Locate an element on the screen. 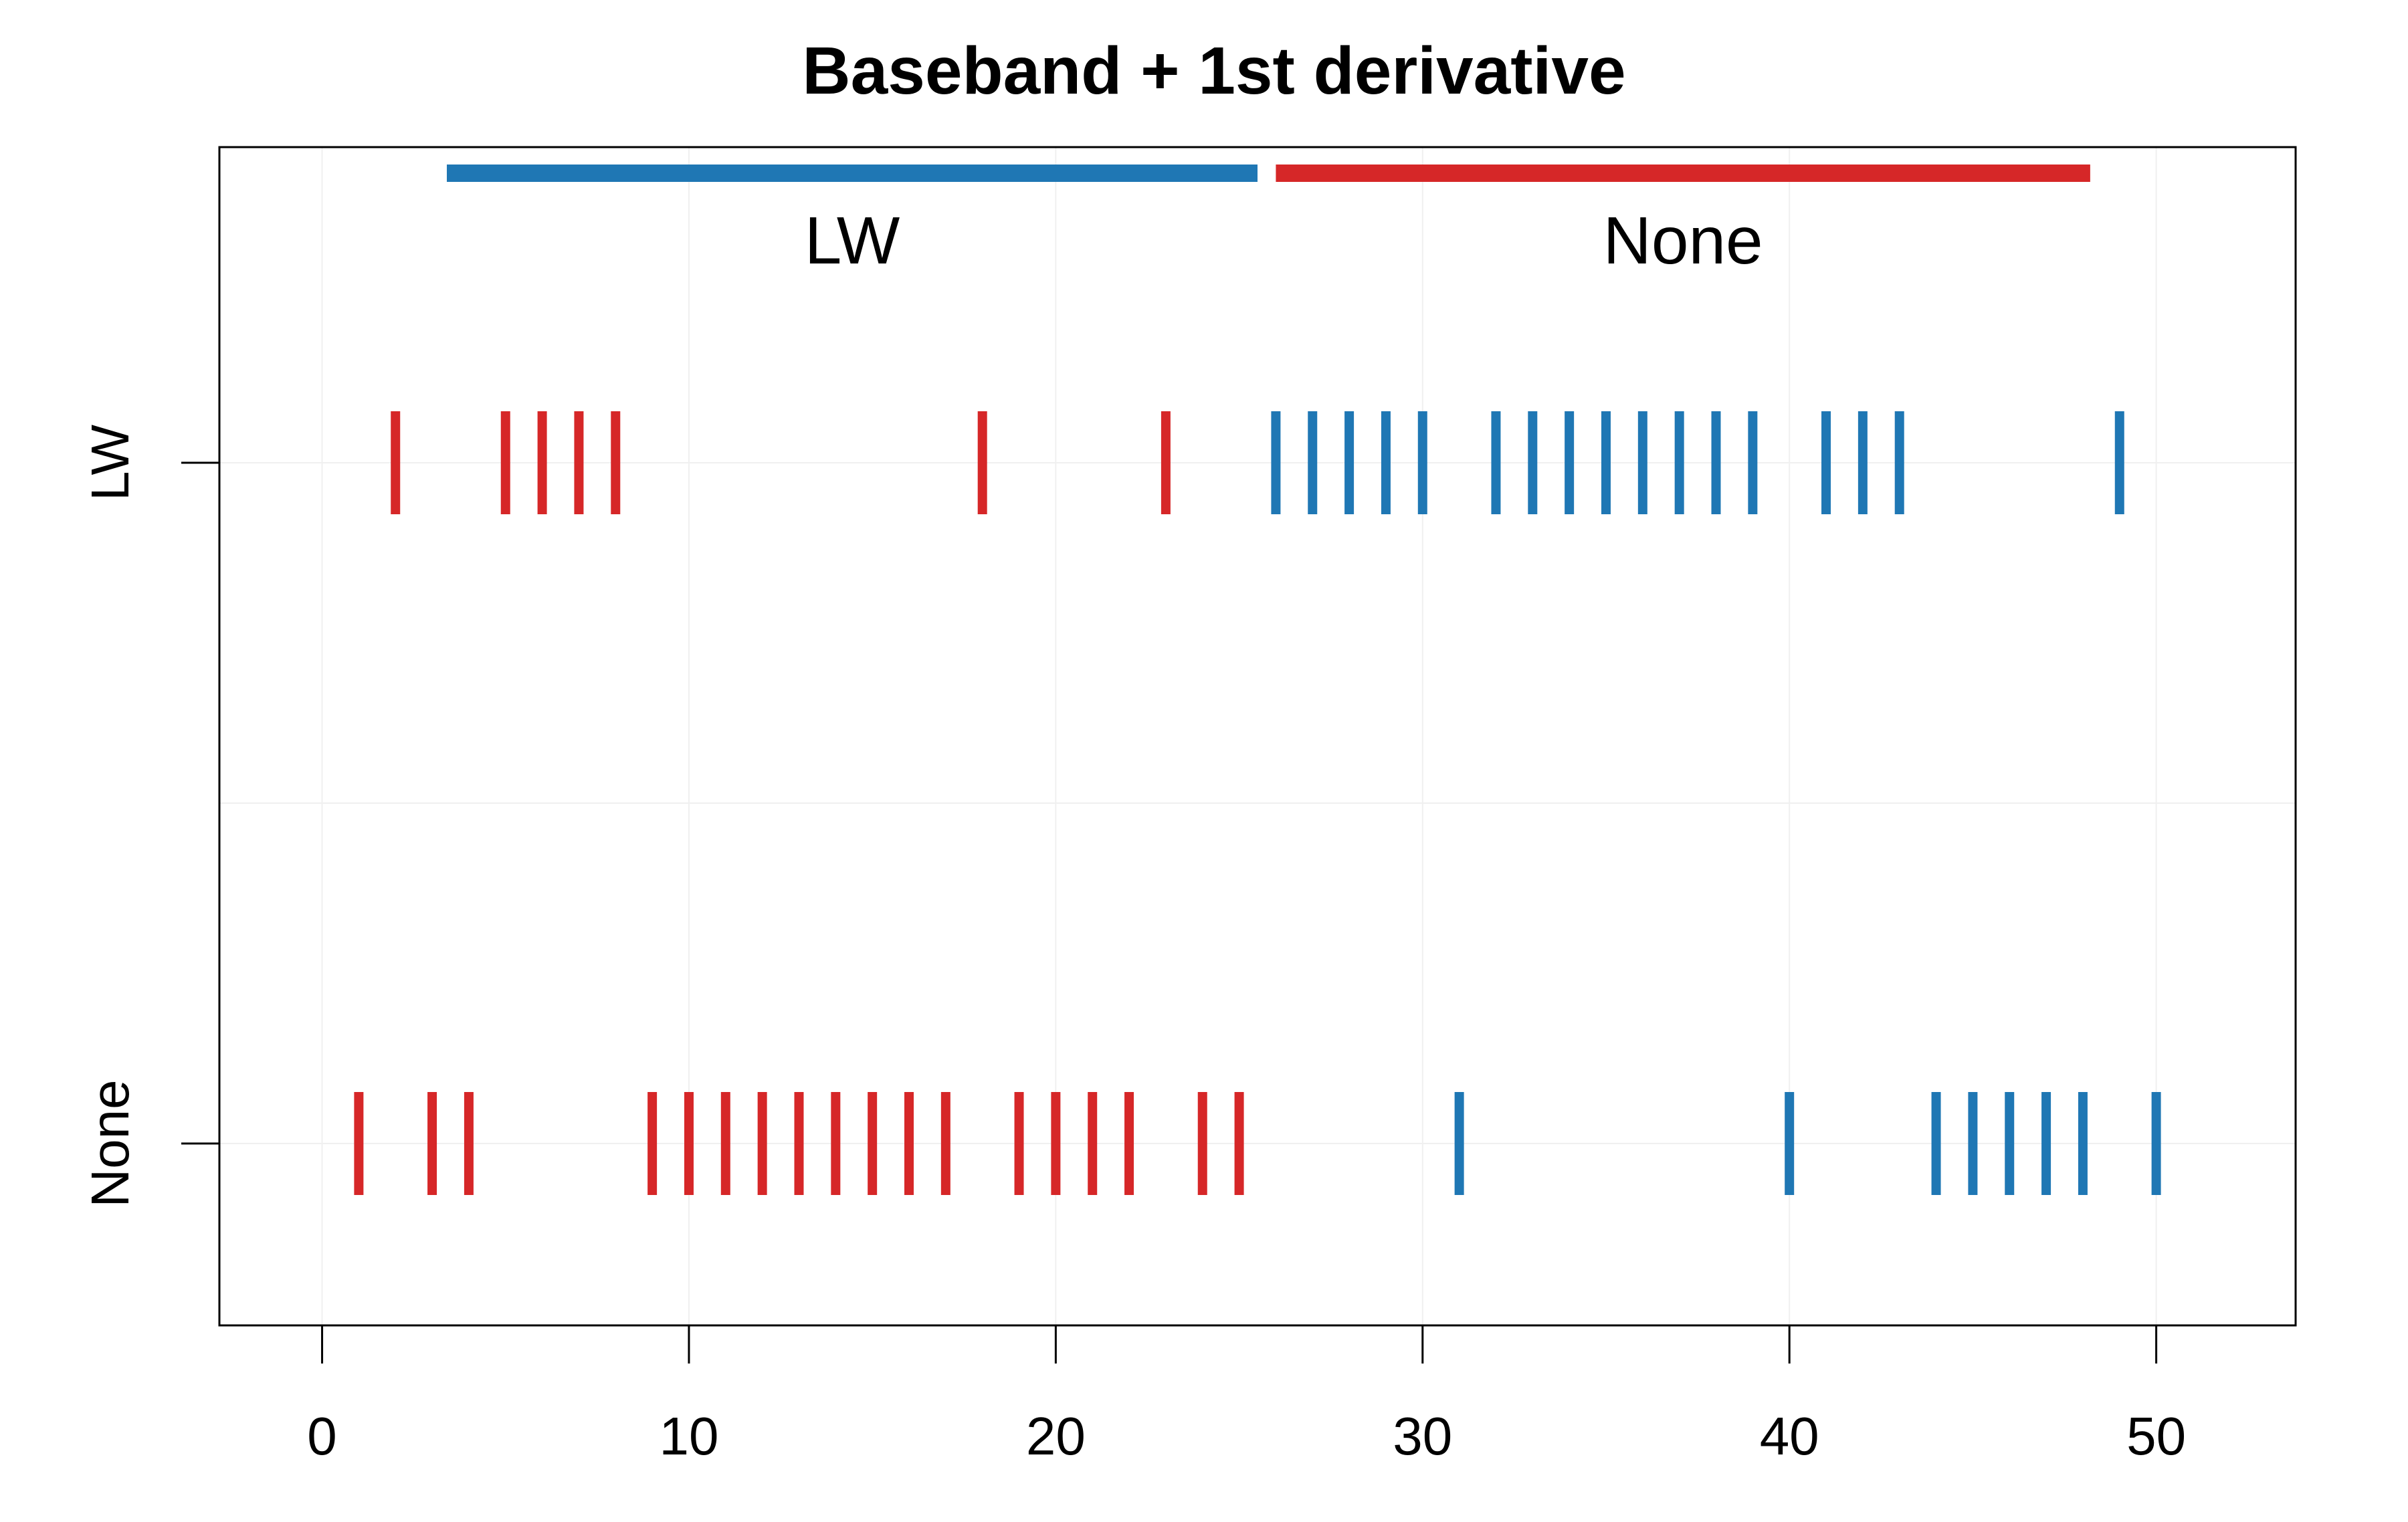  x-axis: 0 10 20 30 40 50 is located at coordinates (1246, 1395).